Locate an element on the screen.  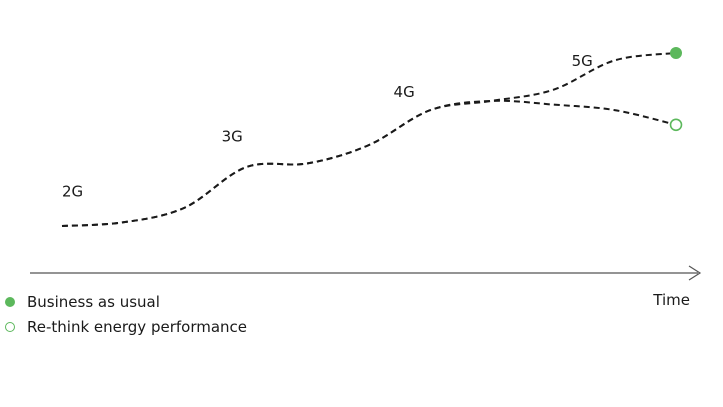
filled-circle-icon is located at coordinates (10, 301).